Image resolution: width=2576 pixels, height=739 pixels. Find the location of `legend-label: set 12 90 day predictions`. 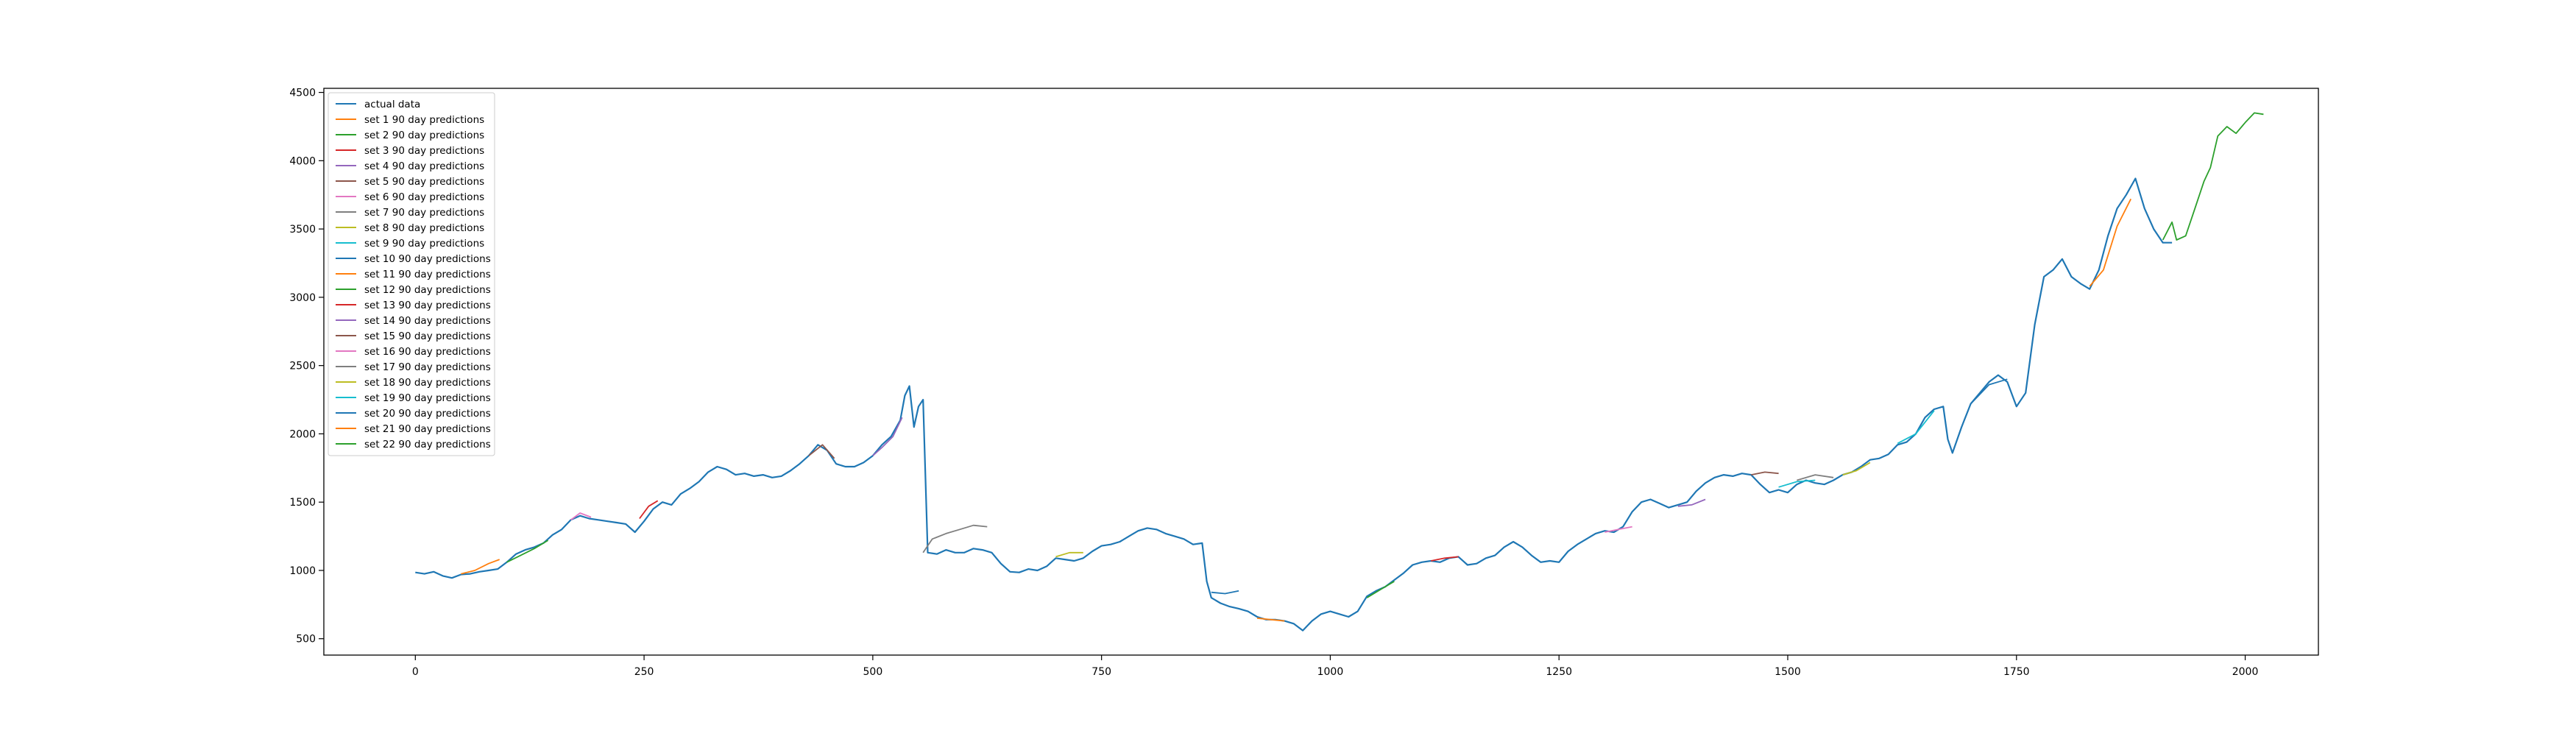

legend-label: set 12 90 day predictions is located at coordinates (427, 290).